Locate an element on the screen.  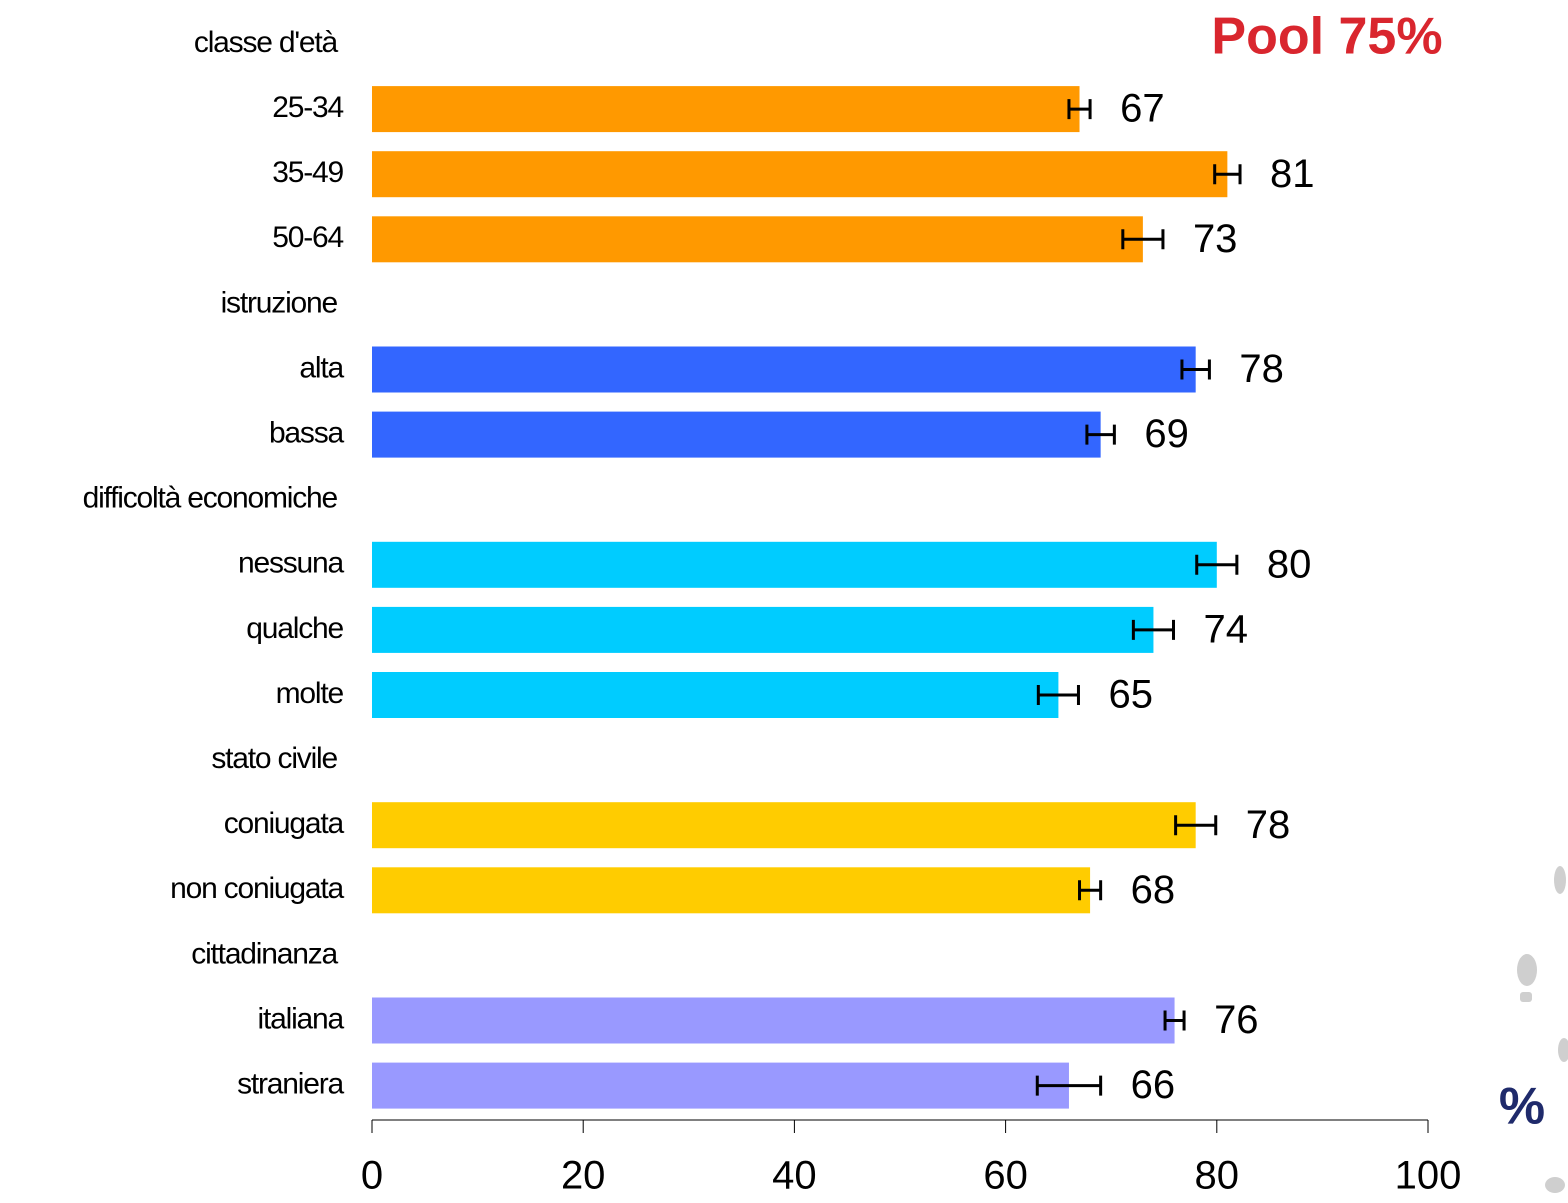
y-tick-label: 50-64 is located at coordinates (307, 237).